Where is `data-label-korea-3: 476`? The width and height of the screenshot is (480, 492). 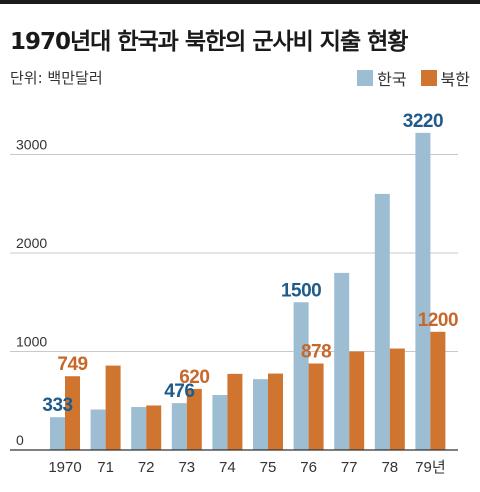 data-label-korea-3: 476 is located at coordinates (179, 391).